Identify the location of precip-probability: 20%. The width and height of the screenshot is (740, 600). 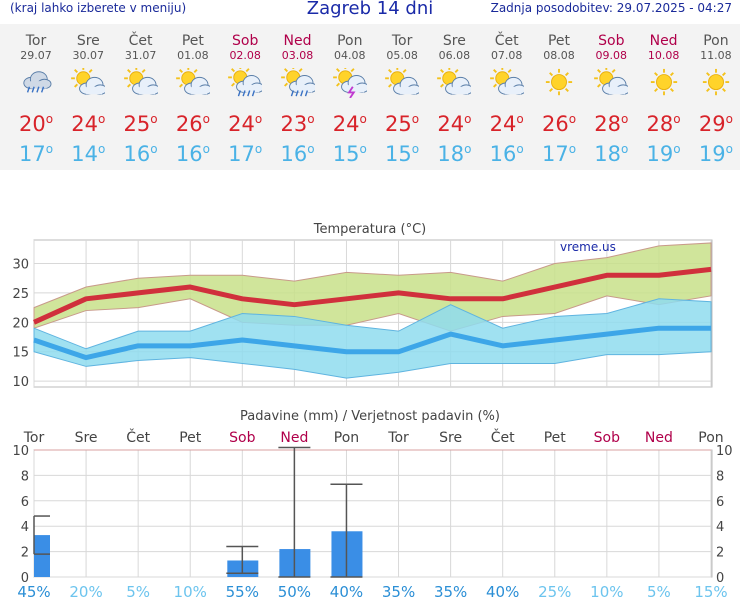
(85, 591).